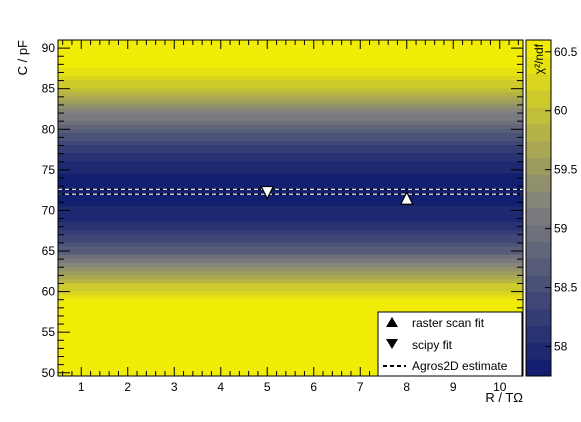 Image resolution: width=581 pixels, height=422 pixels. Describe the element at coordinates (49, 129) in the screenshot. I see `y-tick-label: 80` at that location.